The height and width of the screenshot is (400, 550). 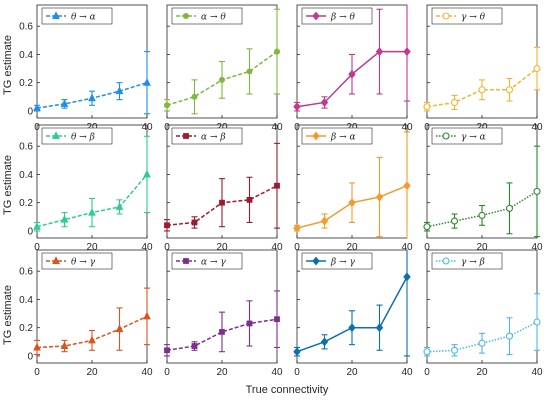 I want to click on legend-label: θ → β, so click(x=83, y=138).